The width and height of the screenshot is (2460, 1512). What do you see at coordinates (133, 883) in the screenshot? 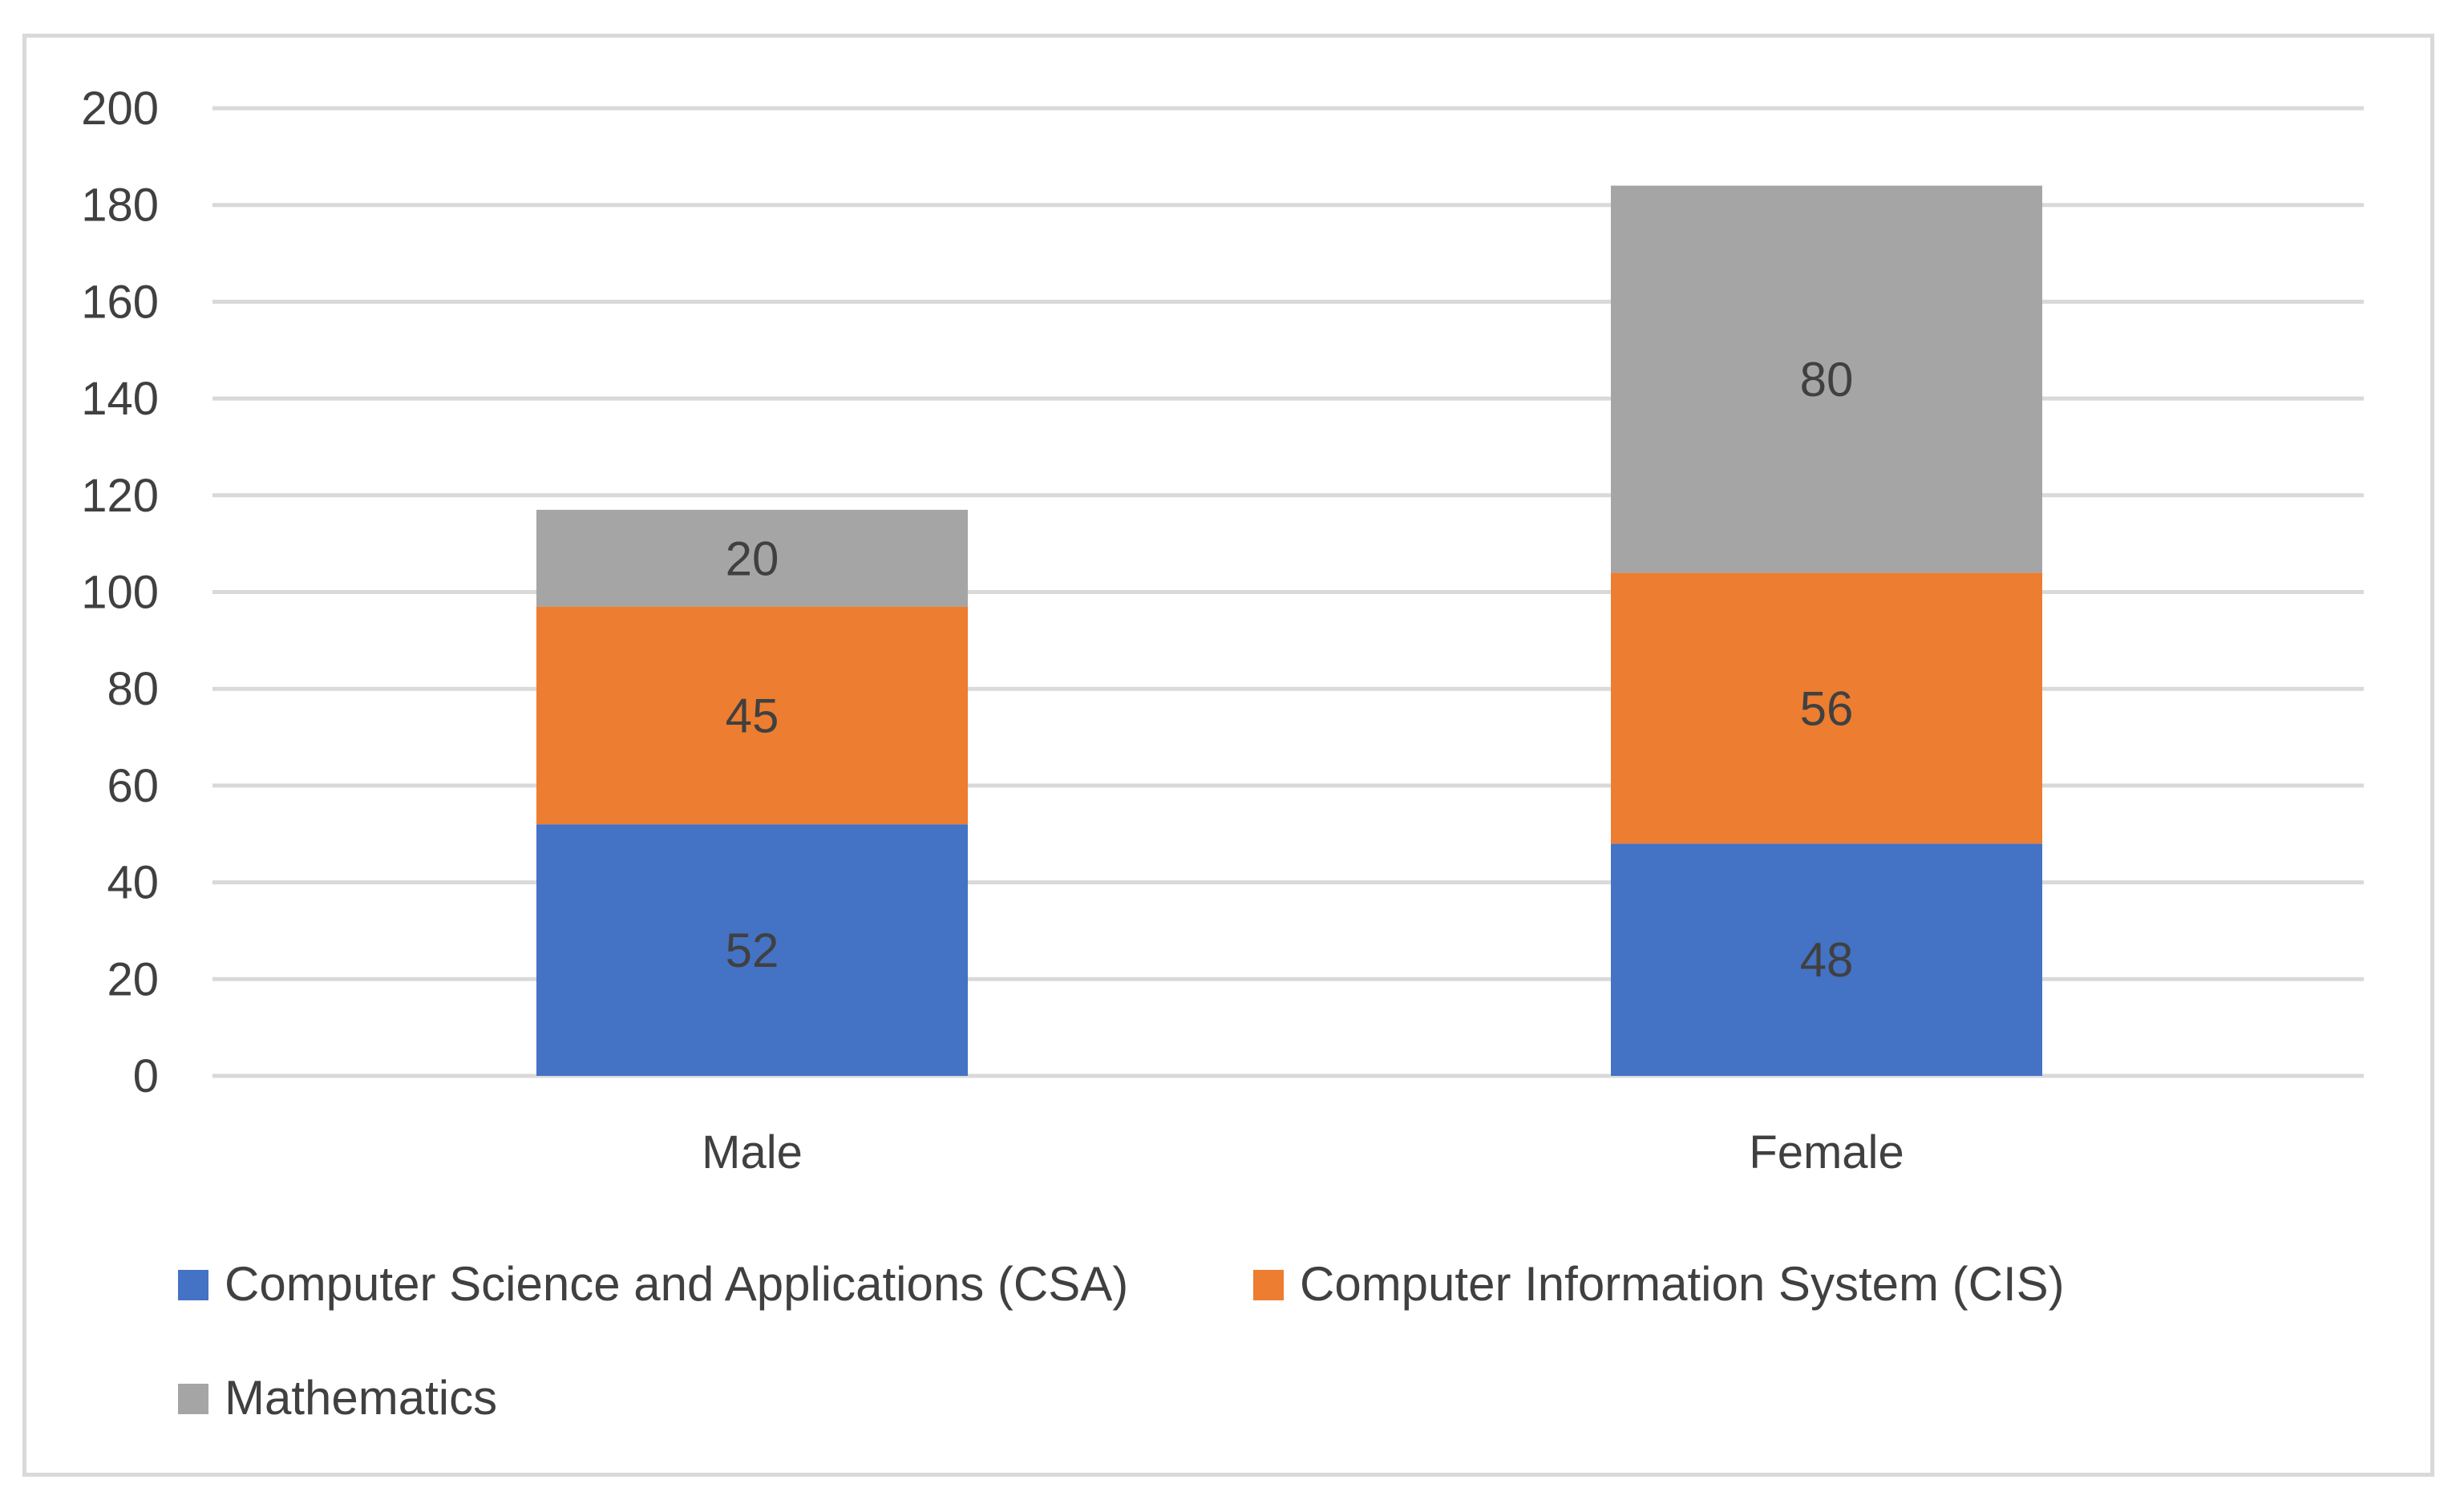
I see `y-tick-label: 40` at bounding box center [133, 883].